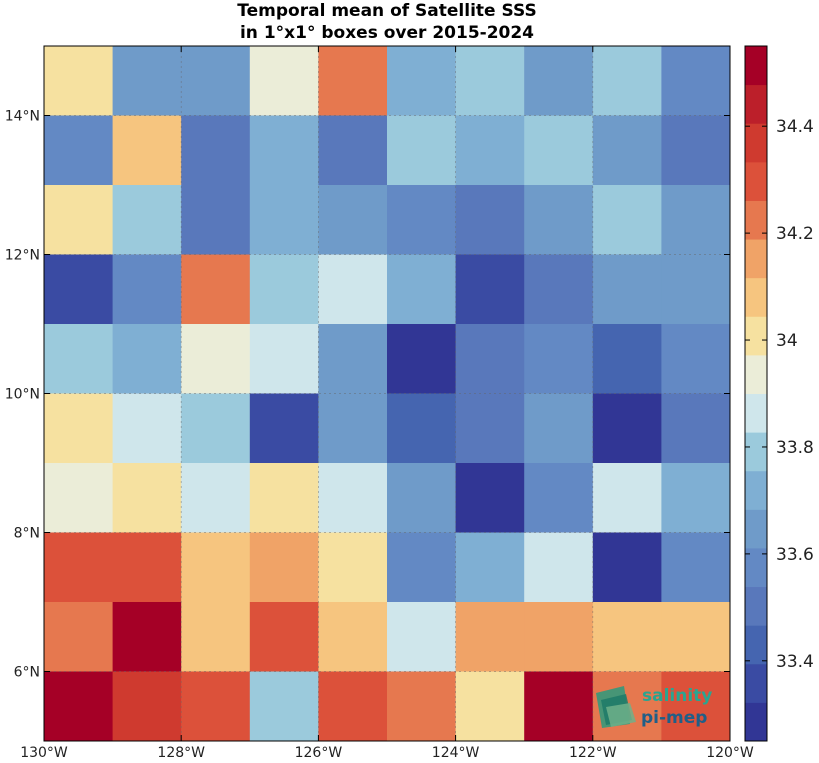 The height and width of the screenshot is (763, 819). What do you see at coordinates (181, 753) in the screenshot?
I see `x-tick-label: 128°W` at bounding box center [181, 753].